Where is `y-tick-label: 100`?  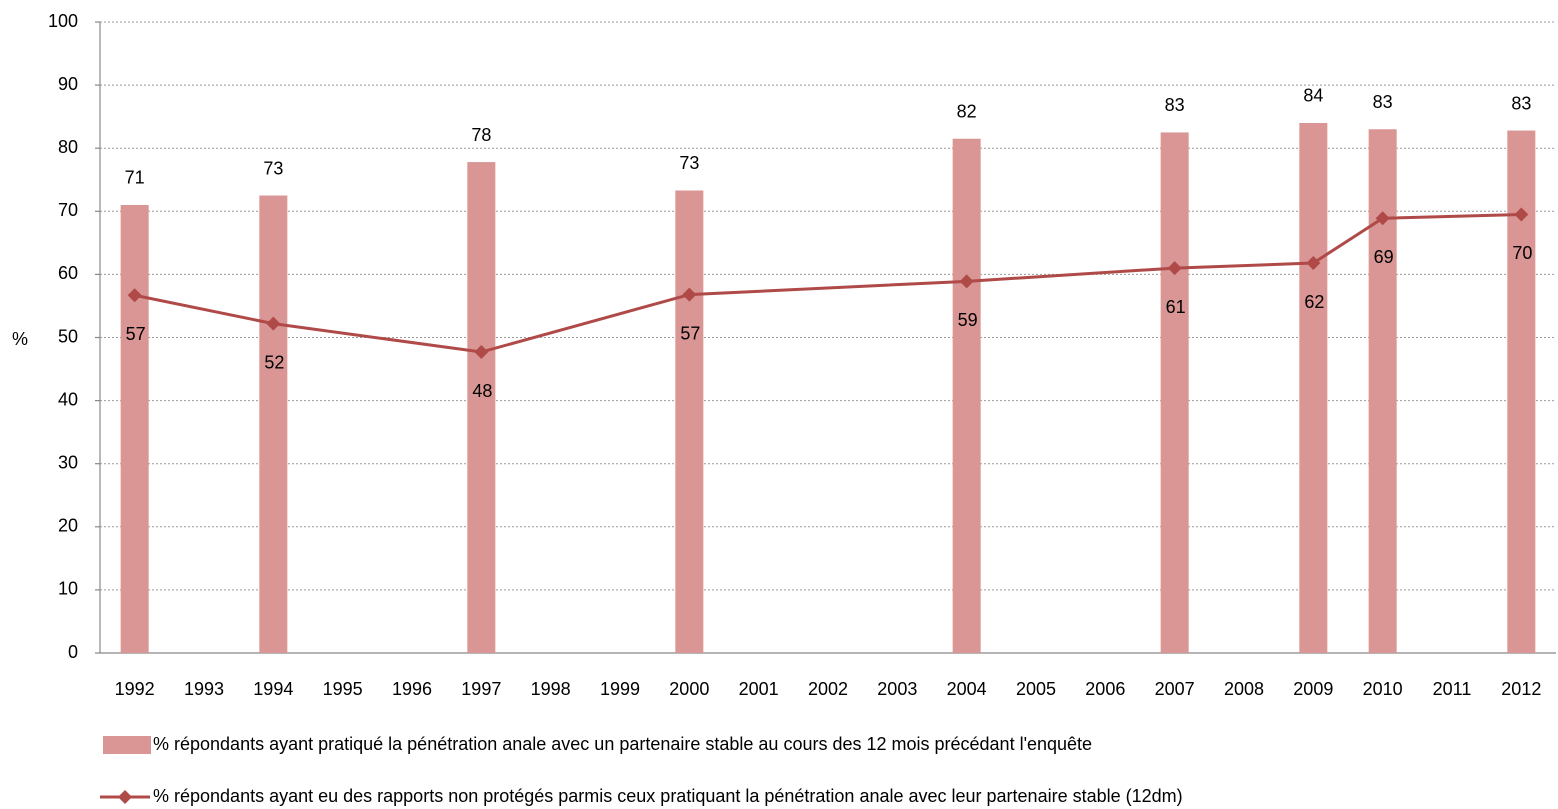 y-tick-label: 100 is located at coordinates (63, 21).